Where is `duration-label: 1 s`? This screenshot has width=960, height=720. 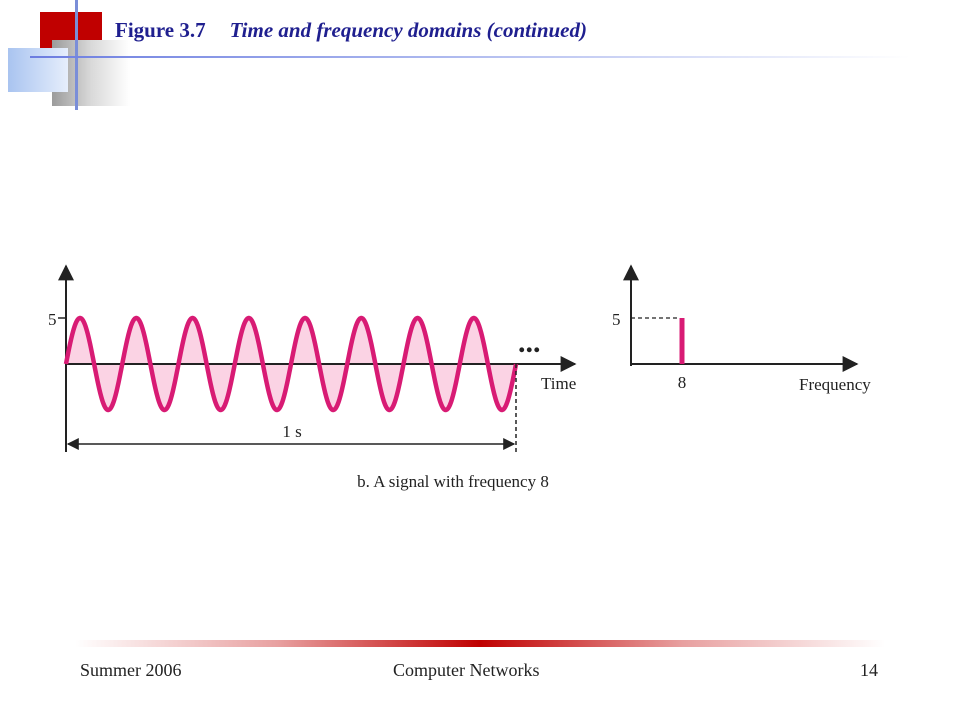
duration-label: 1 s is located at coordinates (291, 431).